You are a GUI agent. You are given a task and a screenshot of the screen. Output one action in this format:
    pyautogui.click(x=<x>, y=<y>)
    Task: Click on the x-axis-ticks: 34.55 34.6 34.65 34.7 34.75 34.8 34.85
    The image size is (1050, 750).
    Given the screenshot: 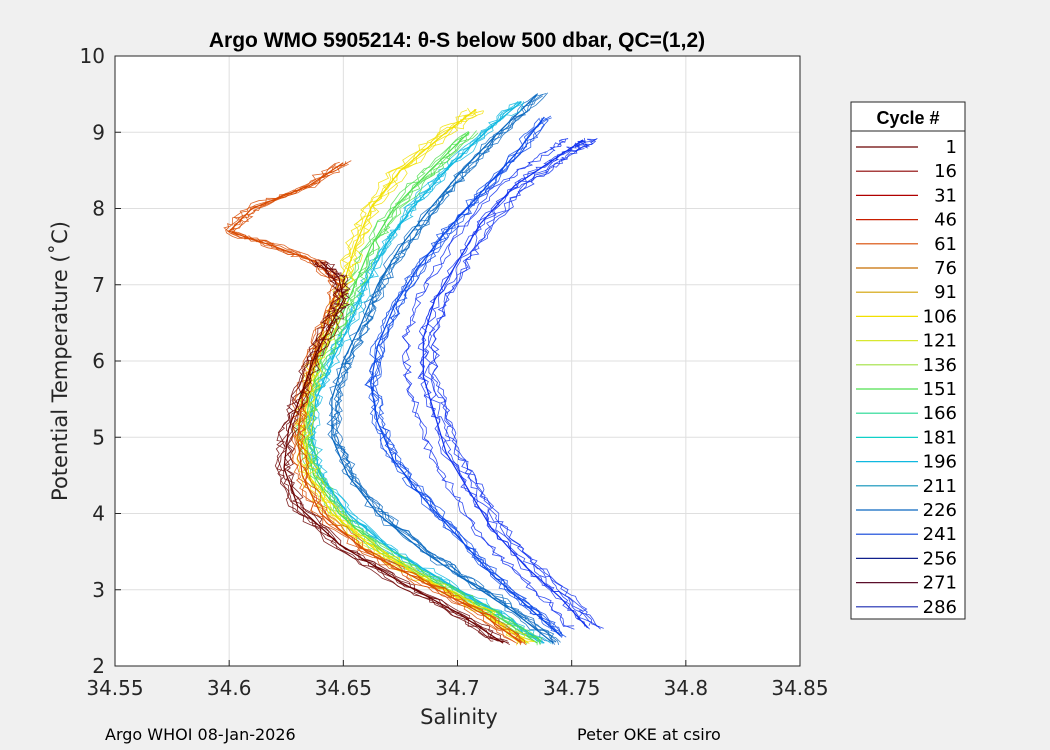 What is the action you would take?
    pyautogui.click(x=457, y=680)
    